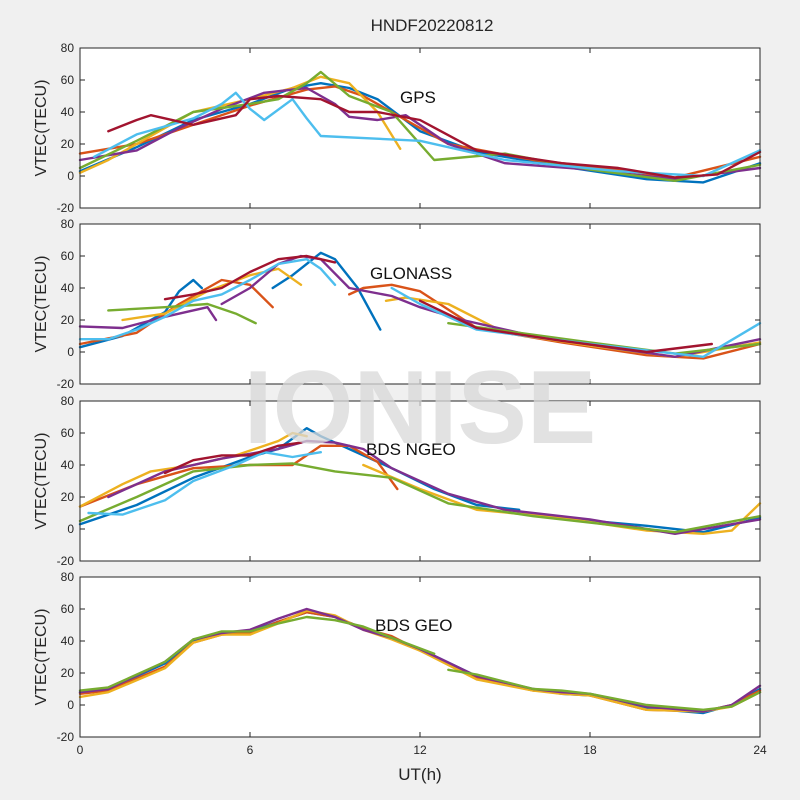  Describe the element at coordinates (418, 97) in the screenshot. I see `panel-label: GPS` at that location.